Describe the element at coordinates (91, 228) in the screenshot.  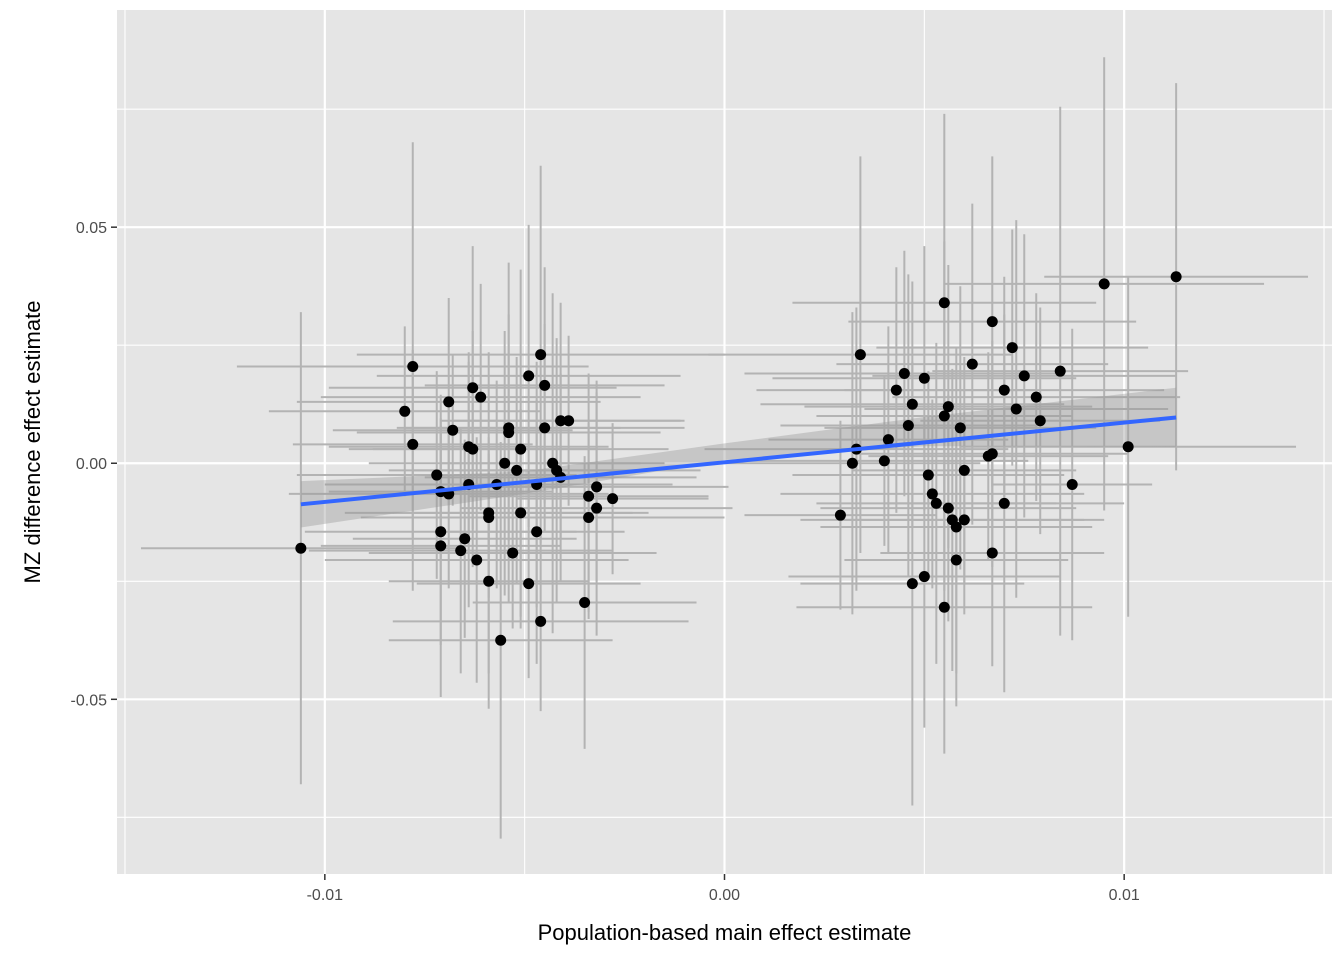
I see `y-tick-label: 0.05` at that location.